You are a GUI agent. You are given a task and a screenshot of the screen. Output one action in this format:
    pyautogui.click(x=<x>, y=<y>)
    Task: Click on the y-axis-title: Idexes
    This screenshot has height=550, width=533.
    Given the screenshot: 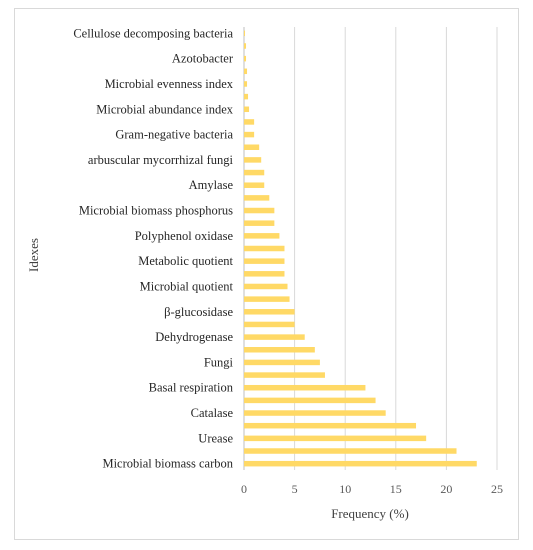 What is the action you would take?
    pyautogui.click(x=33, y=255)
    